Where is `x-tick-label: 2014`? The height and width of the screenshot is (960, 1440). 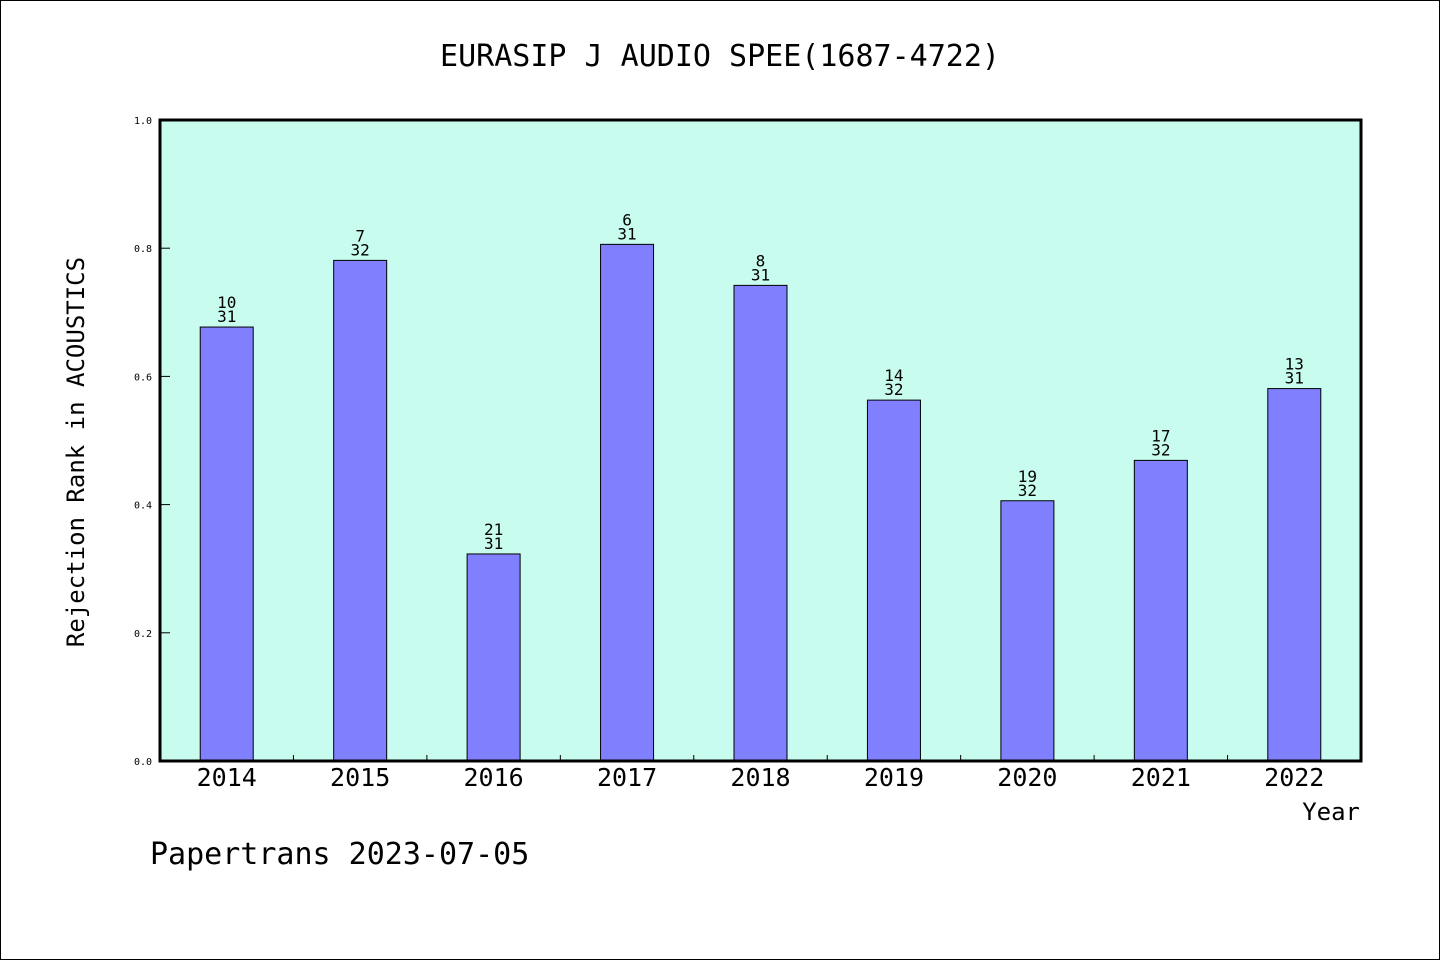 x-tick-label: 2014 is located at coordinates (227, 777).